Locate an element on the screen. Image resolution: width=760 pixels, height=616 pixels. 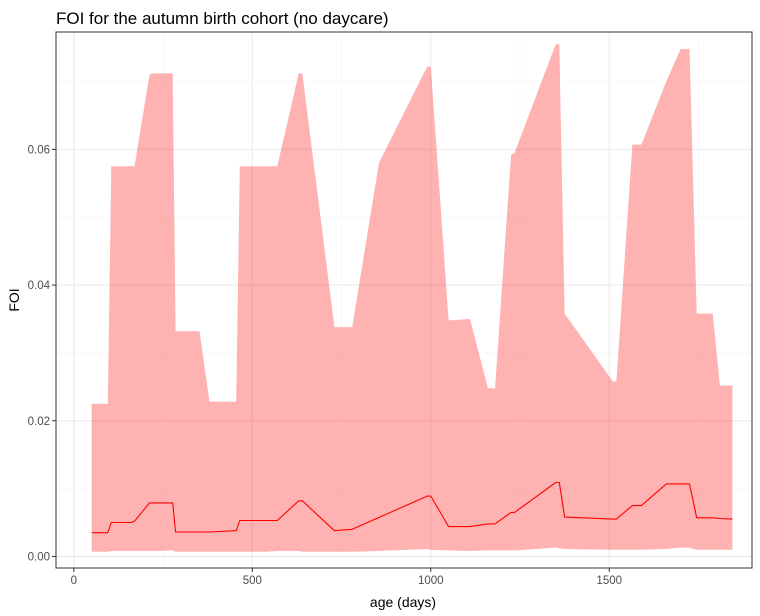
x-axis-label: age (days) is located at coordinates (403, 602).